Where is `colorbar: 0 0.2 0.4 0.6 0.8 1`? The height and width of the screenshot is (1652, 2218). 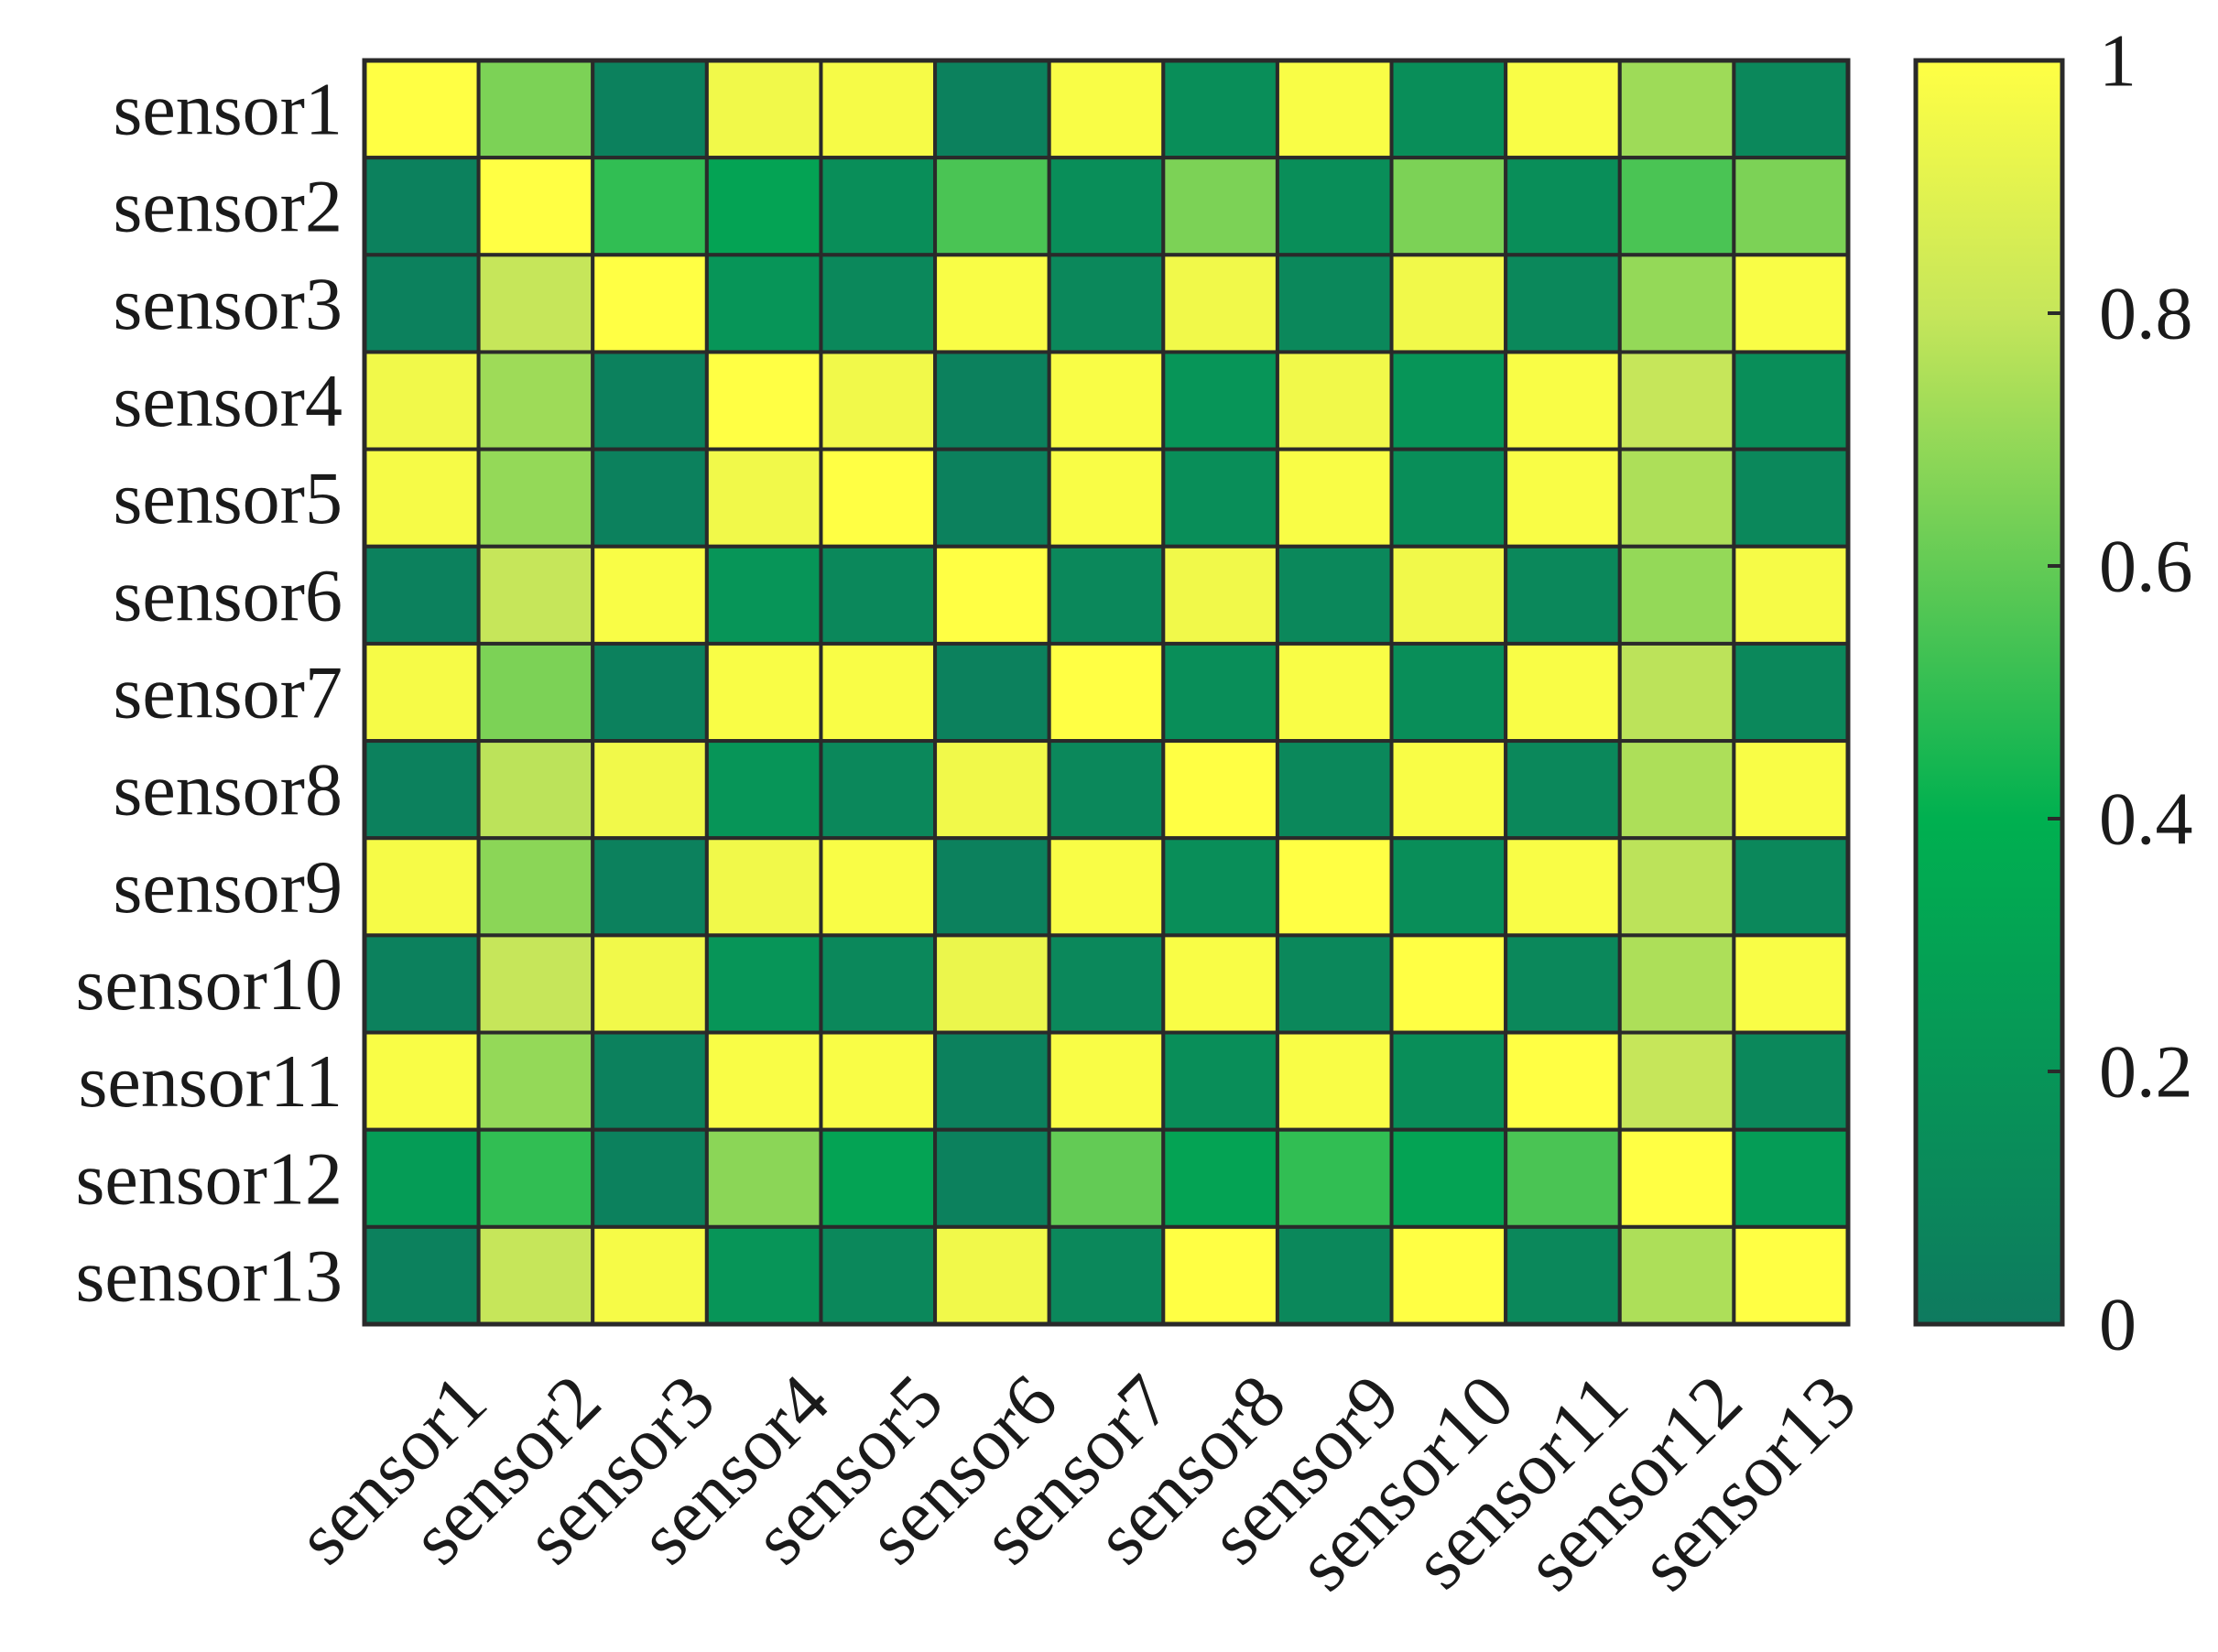
colorbar: 0 0.2 0.4 0.6 0.8 1 is located at coordinates (2053, 692).